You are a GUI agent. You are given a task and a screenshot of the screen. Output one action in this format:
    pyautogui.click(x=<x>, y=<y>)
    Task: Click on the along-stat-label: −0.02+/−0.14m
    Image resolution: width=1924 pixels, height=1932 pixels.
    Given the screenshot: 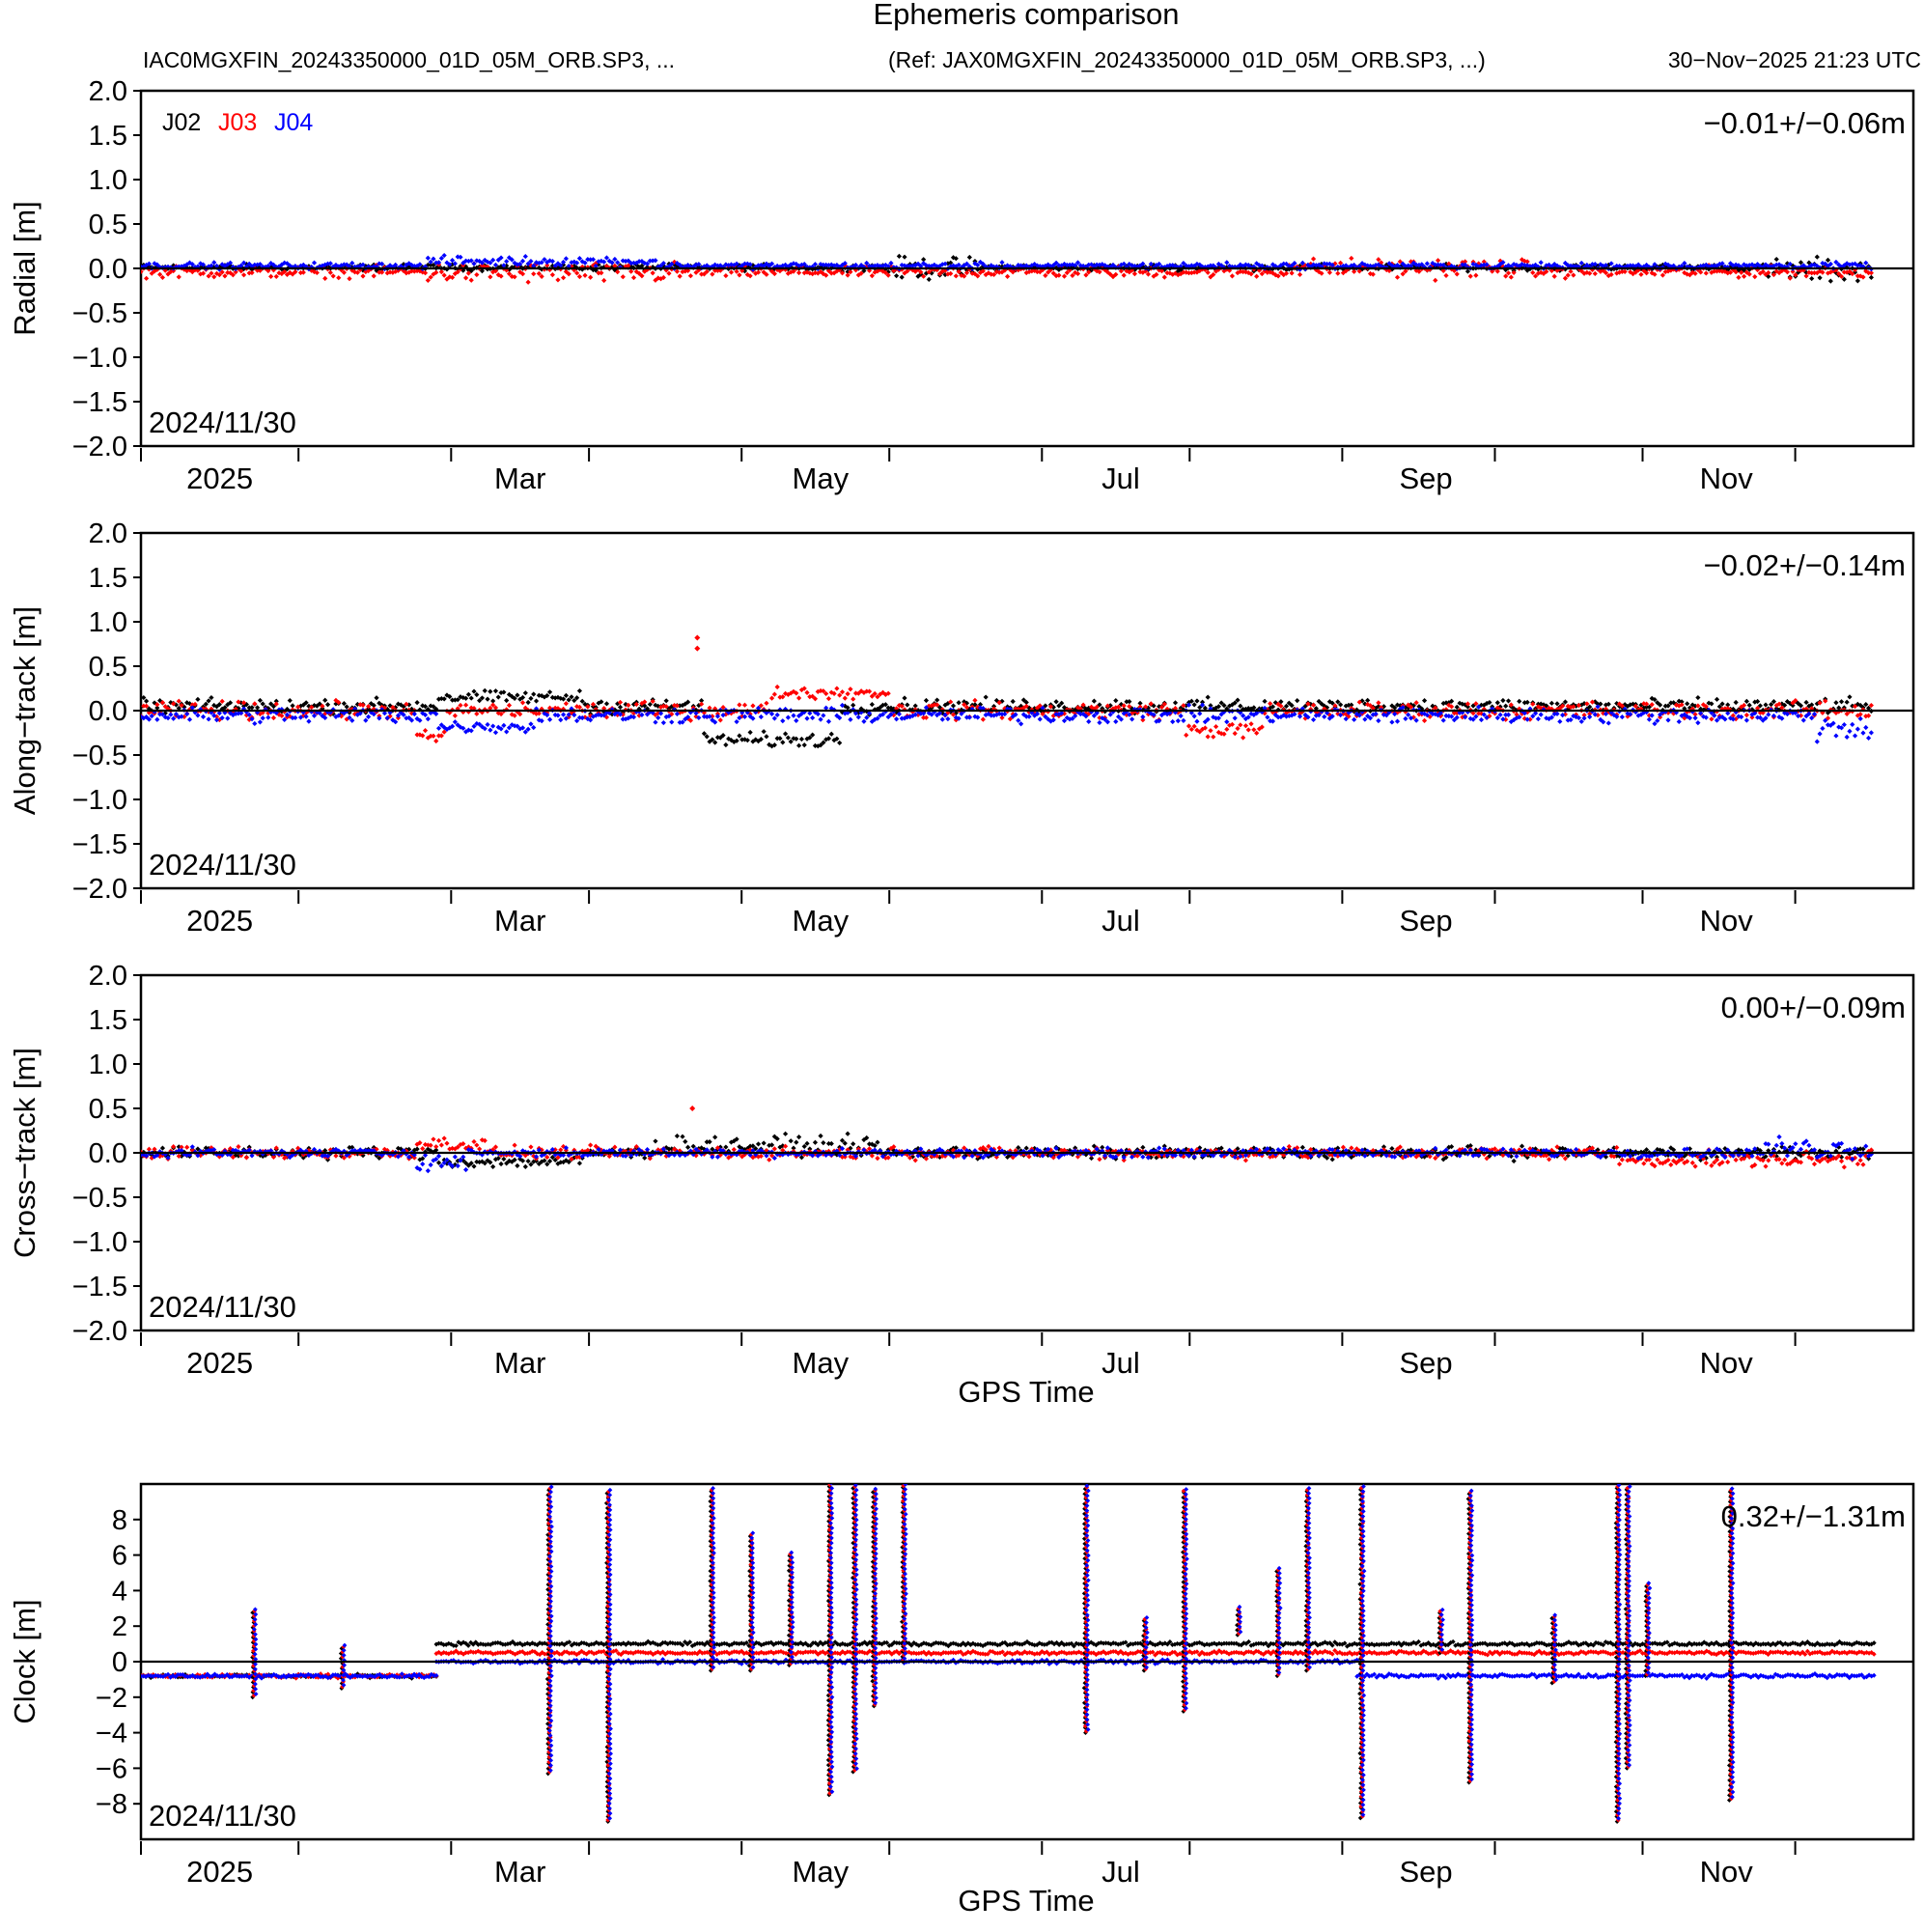 What is the action you would take?
    pyautogui.click(x=1805, y=565)
    